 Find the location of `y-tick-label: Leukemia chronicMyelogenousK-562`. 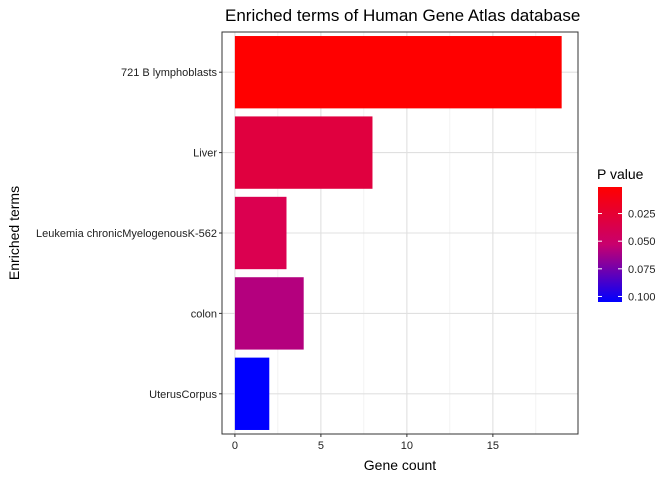

y-tick-label: Leukemia chronicMyelogenousK-562 is located at coordinates (126, 234).